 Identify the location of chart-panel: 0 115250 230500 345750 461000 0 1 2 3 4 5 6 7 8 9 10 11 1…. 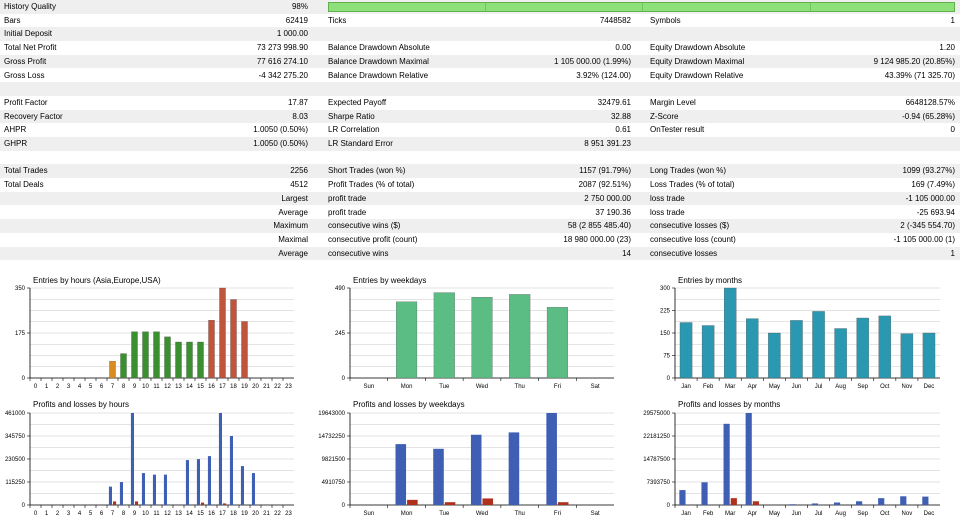
(160, 462).